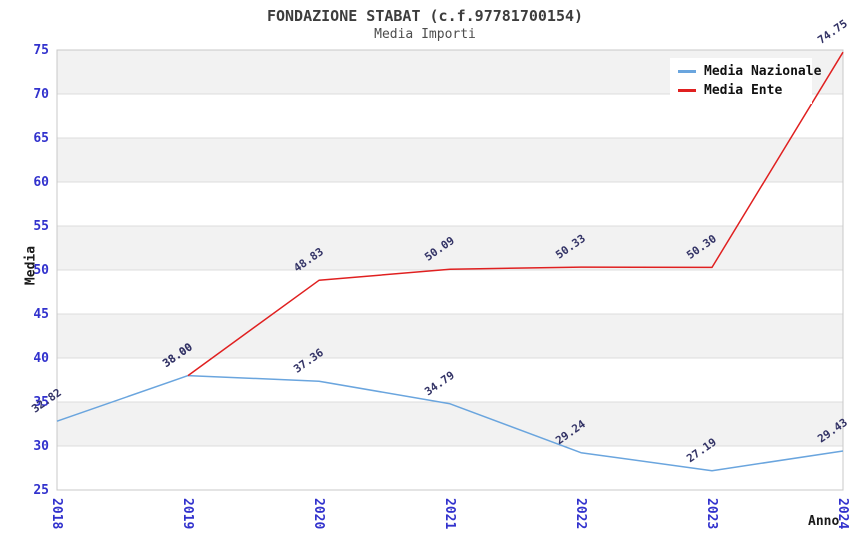 Image resolution: width=850 pixels, height=550 pixels. Describe the element at coordinates (449, 513) in the screenshot. I see `x-tick-label: 2021` at that location.